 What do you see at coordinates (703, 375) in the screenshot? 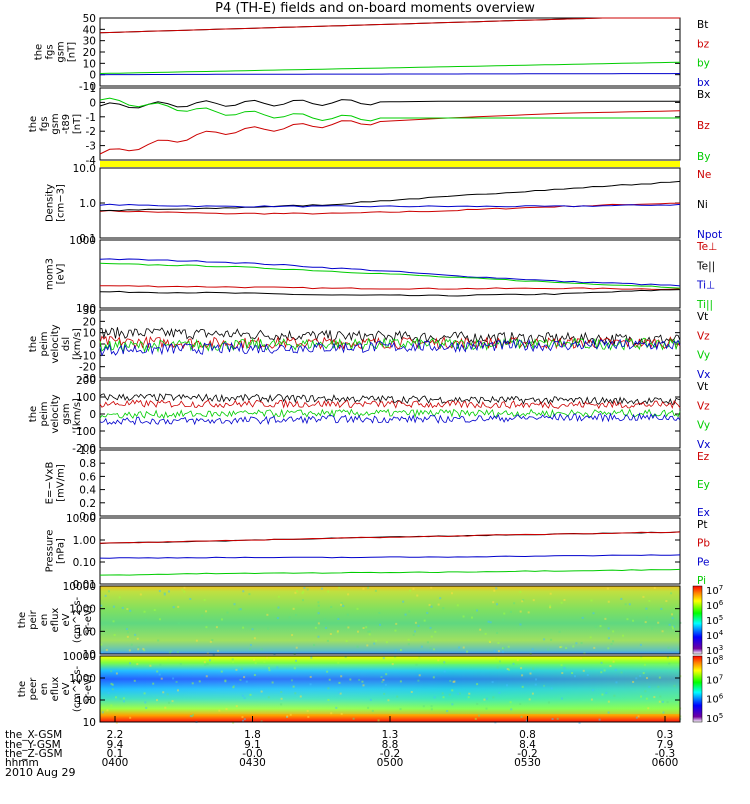
I see `peim-velocity-dsl-legend-Vx: Vx` at bounding box center [703, 375].